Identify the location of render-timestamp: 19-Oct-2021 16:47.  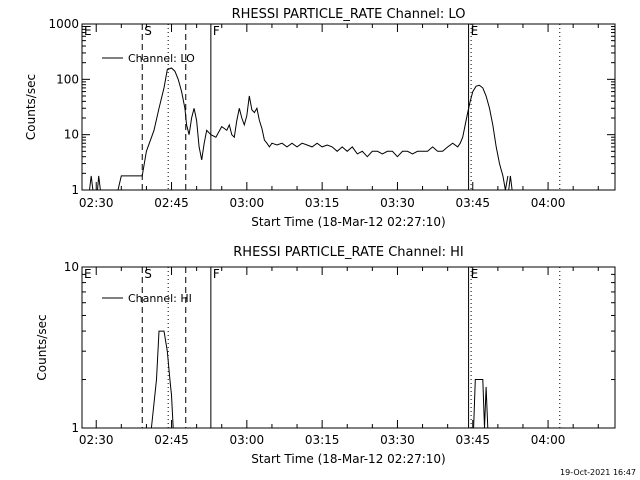
(598, 472).